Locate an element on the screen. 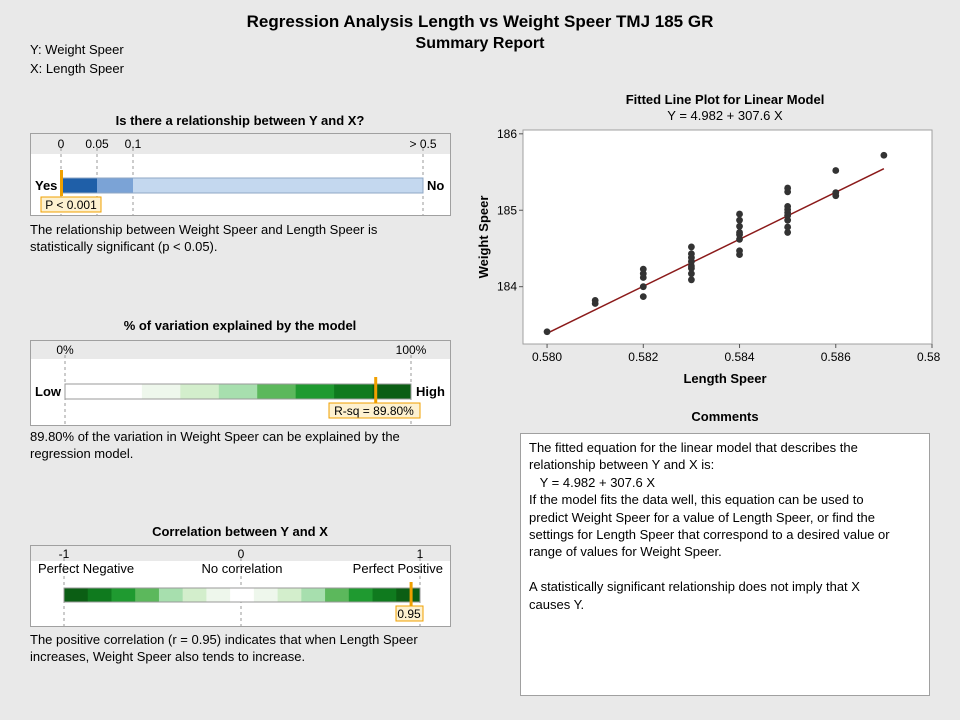 This screenshot has height=720, width=960. x-tick-label: 0.580 is located at coordinates (547, 357).